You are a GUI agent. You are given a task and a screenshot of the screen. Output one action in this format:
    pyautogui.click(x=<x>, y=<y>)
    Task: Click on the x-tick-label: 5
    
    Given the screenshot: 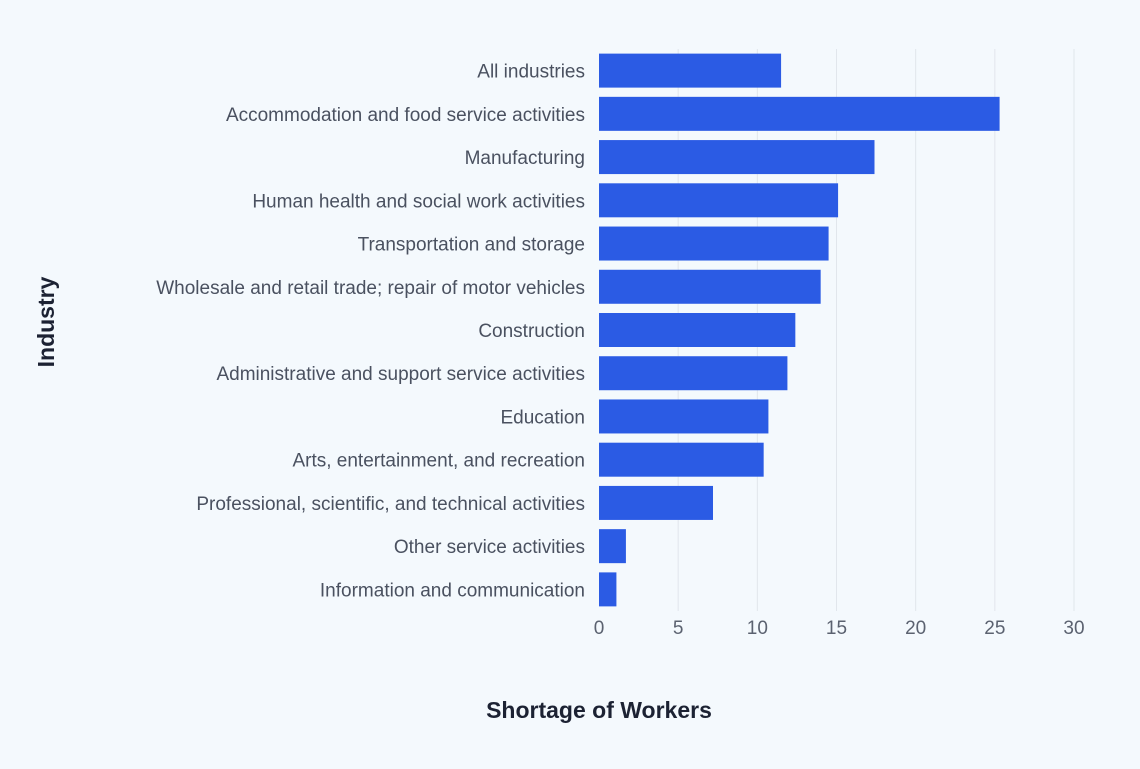 What is the action you would take?
    pyautogui.click(x=678, y=628)
    